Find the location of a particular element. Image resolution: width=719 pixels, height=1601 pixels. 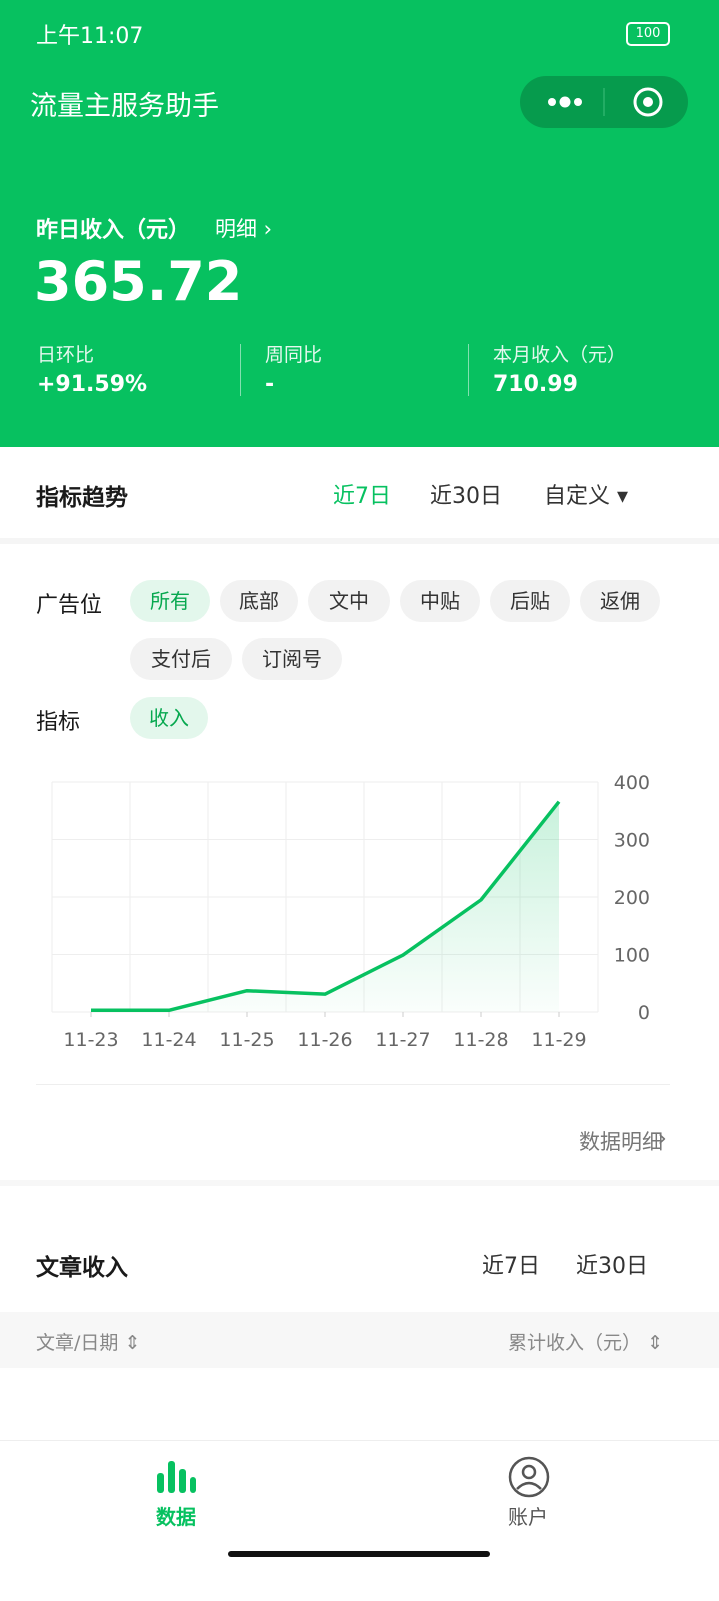

x-tick-label: 11-28 is located at coordinates (480, 1040).